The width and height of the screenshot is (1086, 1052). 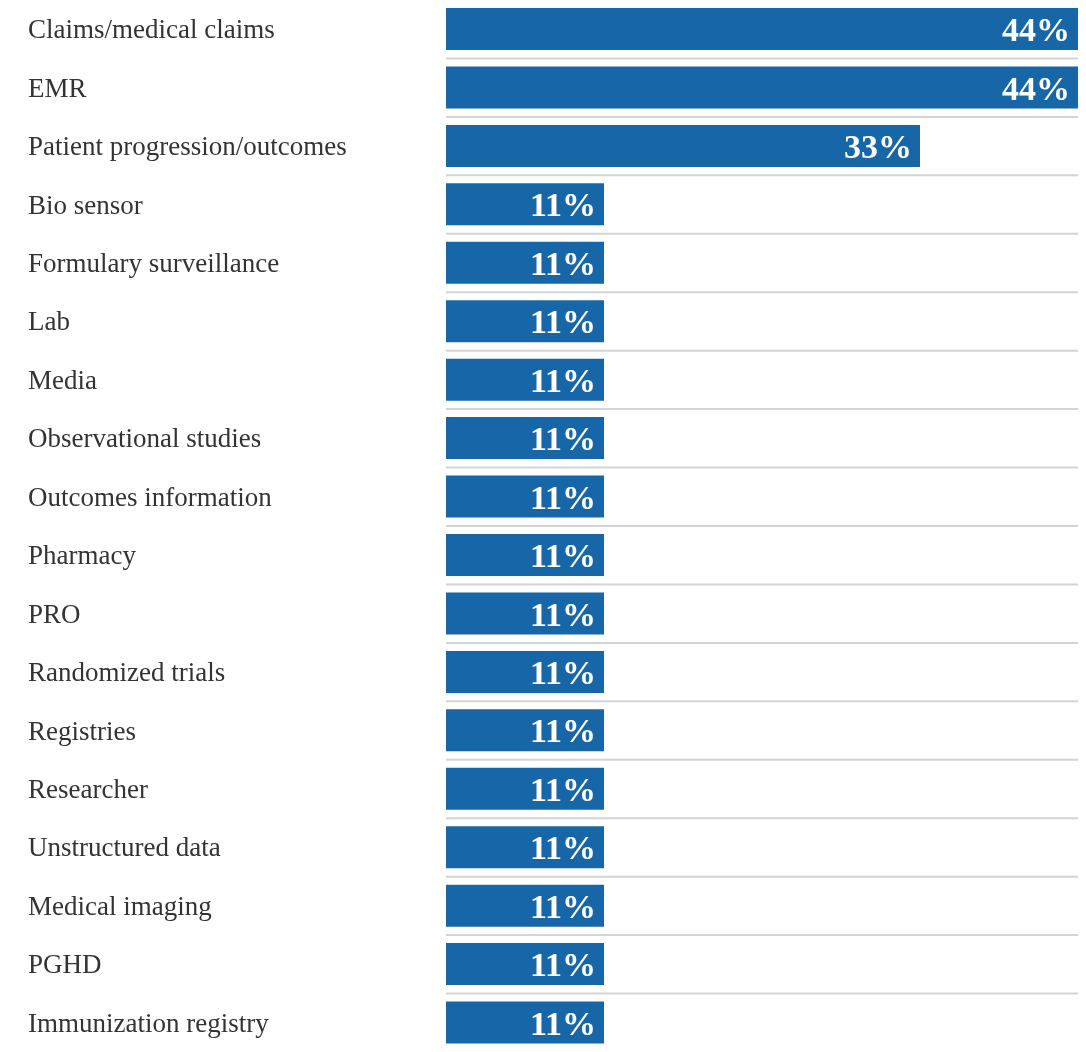 What do you see at coordinates (151, 29) in the screenshot?
I see `y-tick-label: Claims/medical claims` at bounding box center [151, 29].